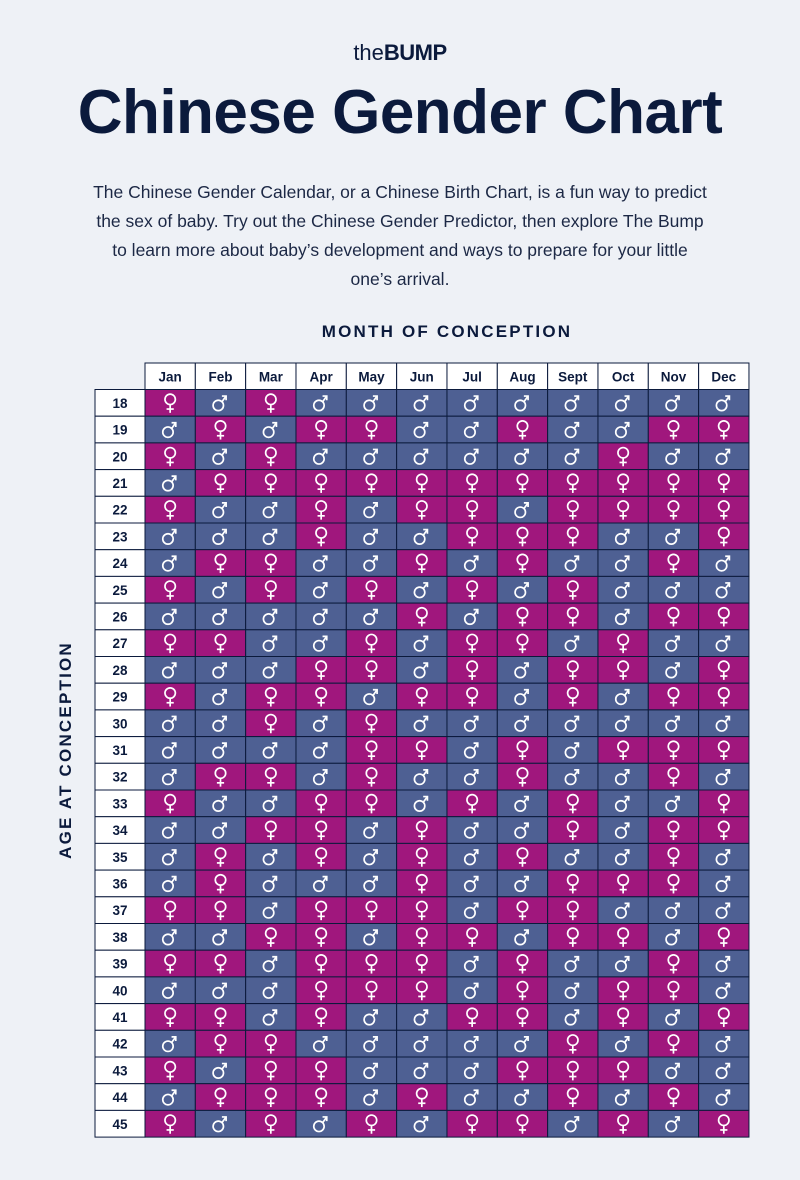 Image resolution: width=800 pixels, height=1180 pixels. What do you see at coordinates (120, 750) in the screenshot?
I see `age-header-label: 31` at bounding box center [120, 750].